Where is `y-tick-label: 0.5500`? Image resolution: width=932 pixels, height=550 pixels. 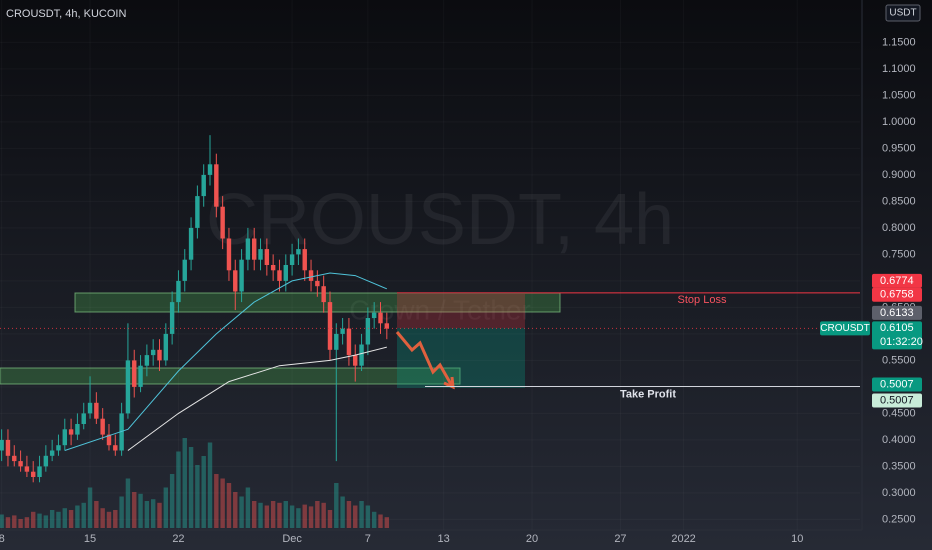 y-tick-label: 0.5500 is located at coordinates (899, 360).